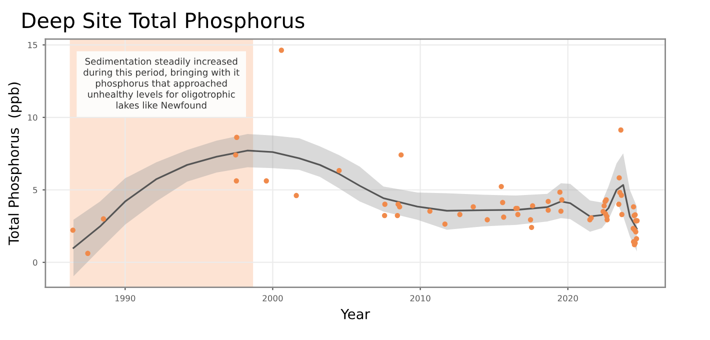  Describe the element at coordinates (15, 164) in the screenshot. I see `y-axis-title: Total Phosphorus (ppb)` at that location.